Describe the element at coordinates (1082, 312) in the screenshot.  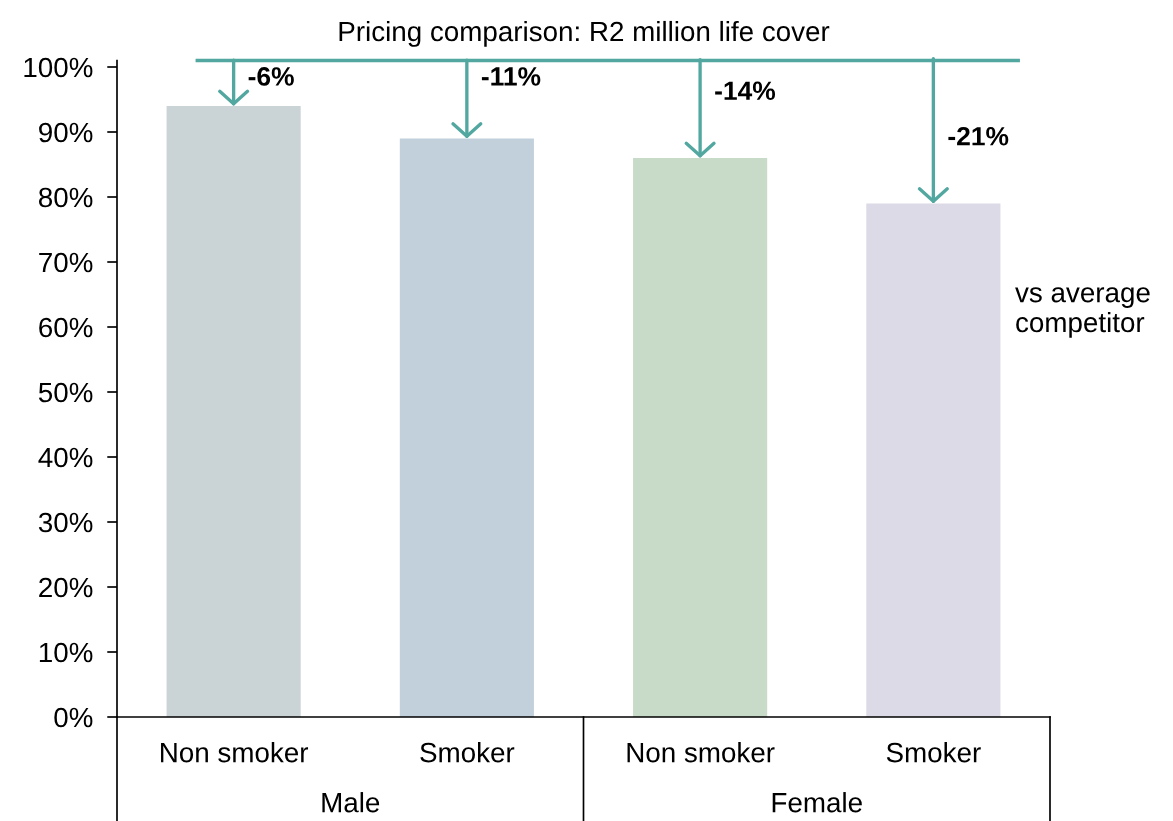
I see `annotation: vs average competitor` at that location.